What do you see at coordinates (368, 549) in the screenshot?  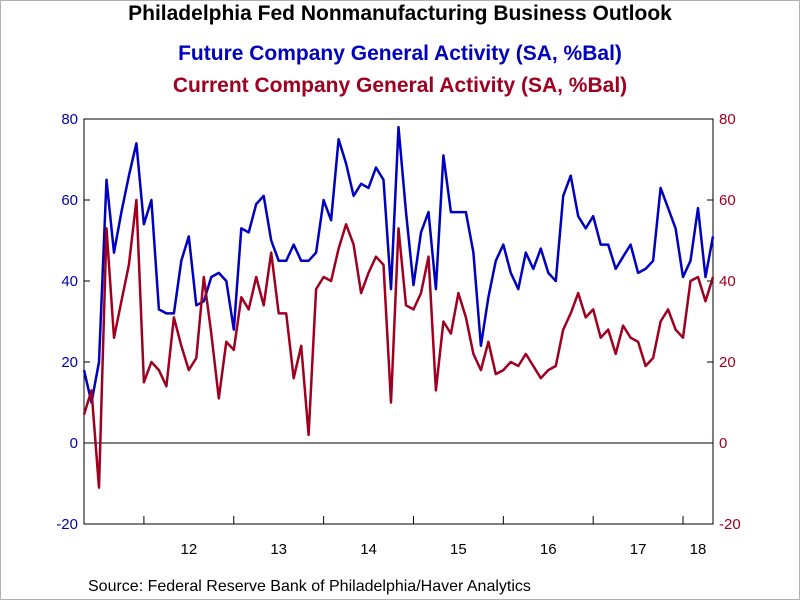 I see `x-tick-label: 14` at bounding box center [368, 549].